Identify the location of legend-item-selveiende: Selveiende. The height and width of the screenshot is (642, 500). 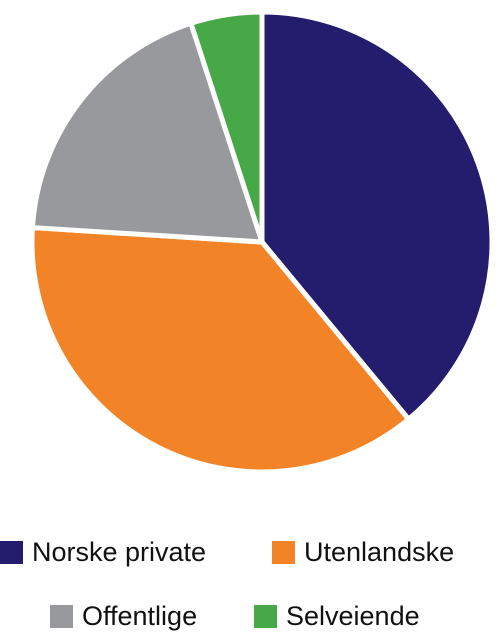
(337, 616).